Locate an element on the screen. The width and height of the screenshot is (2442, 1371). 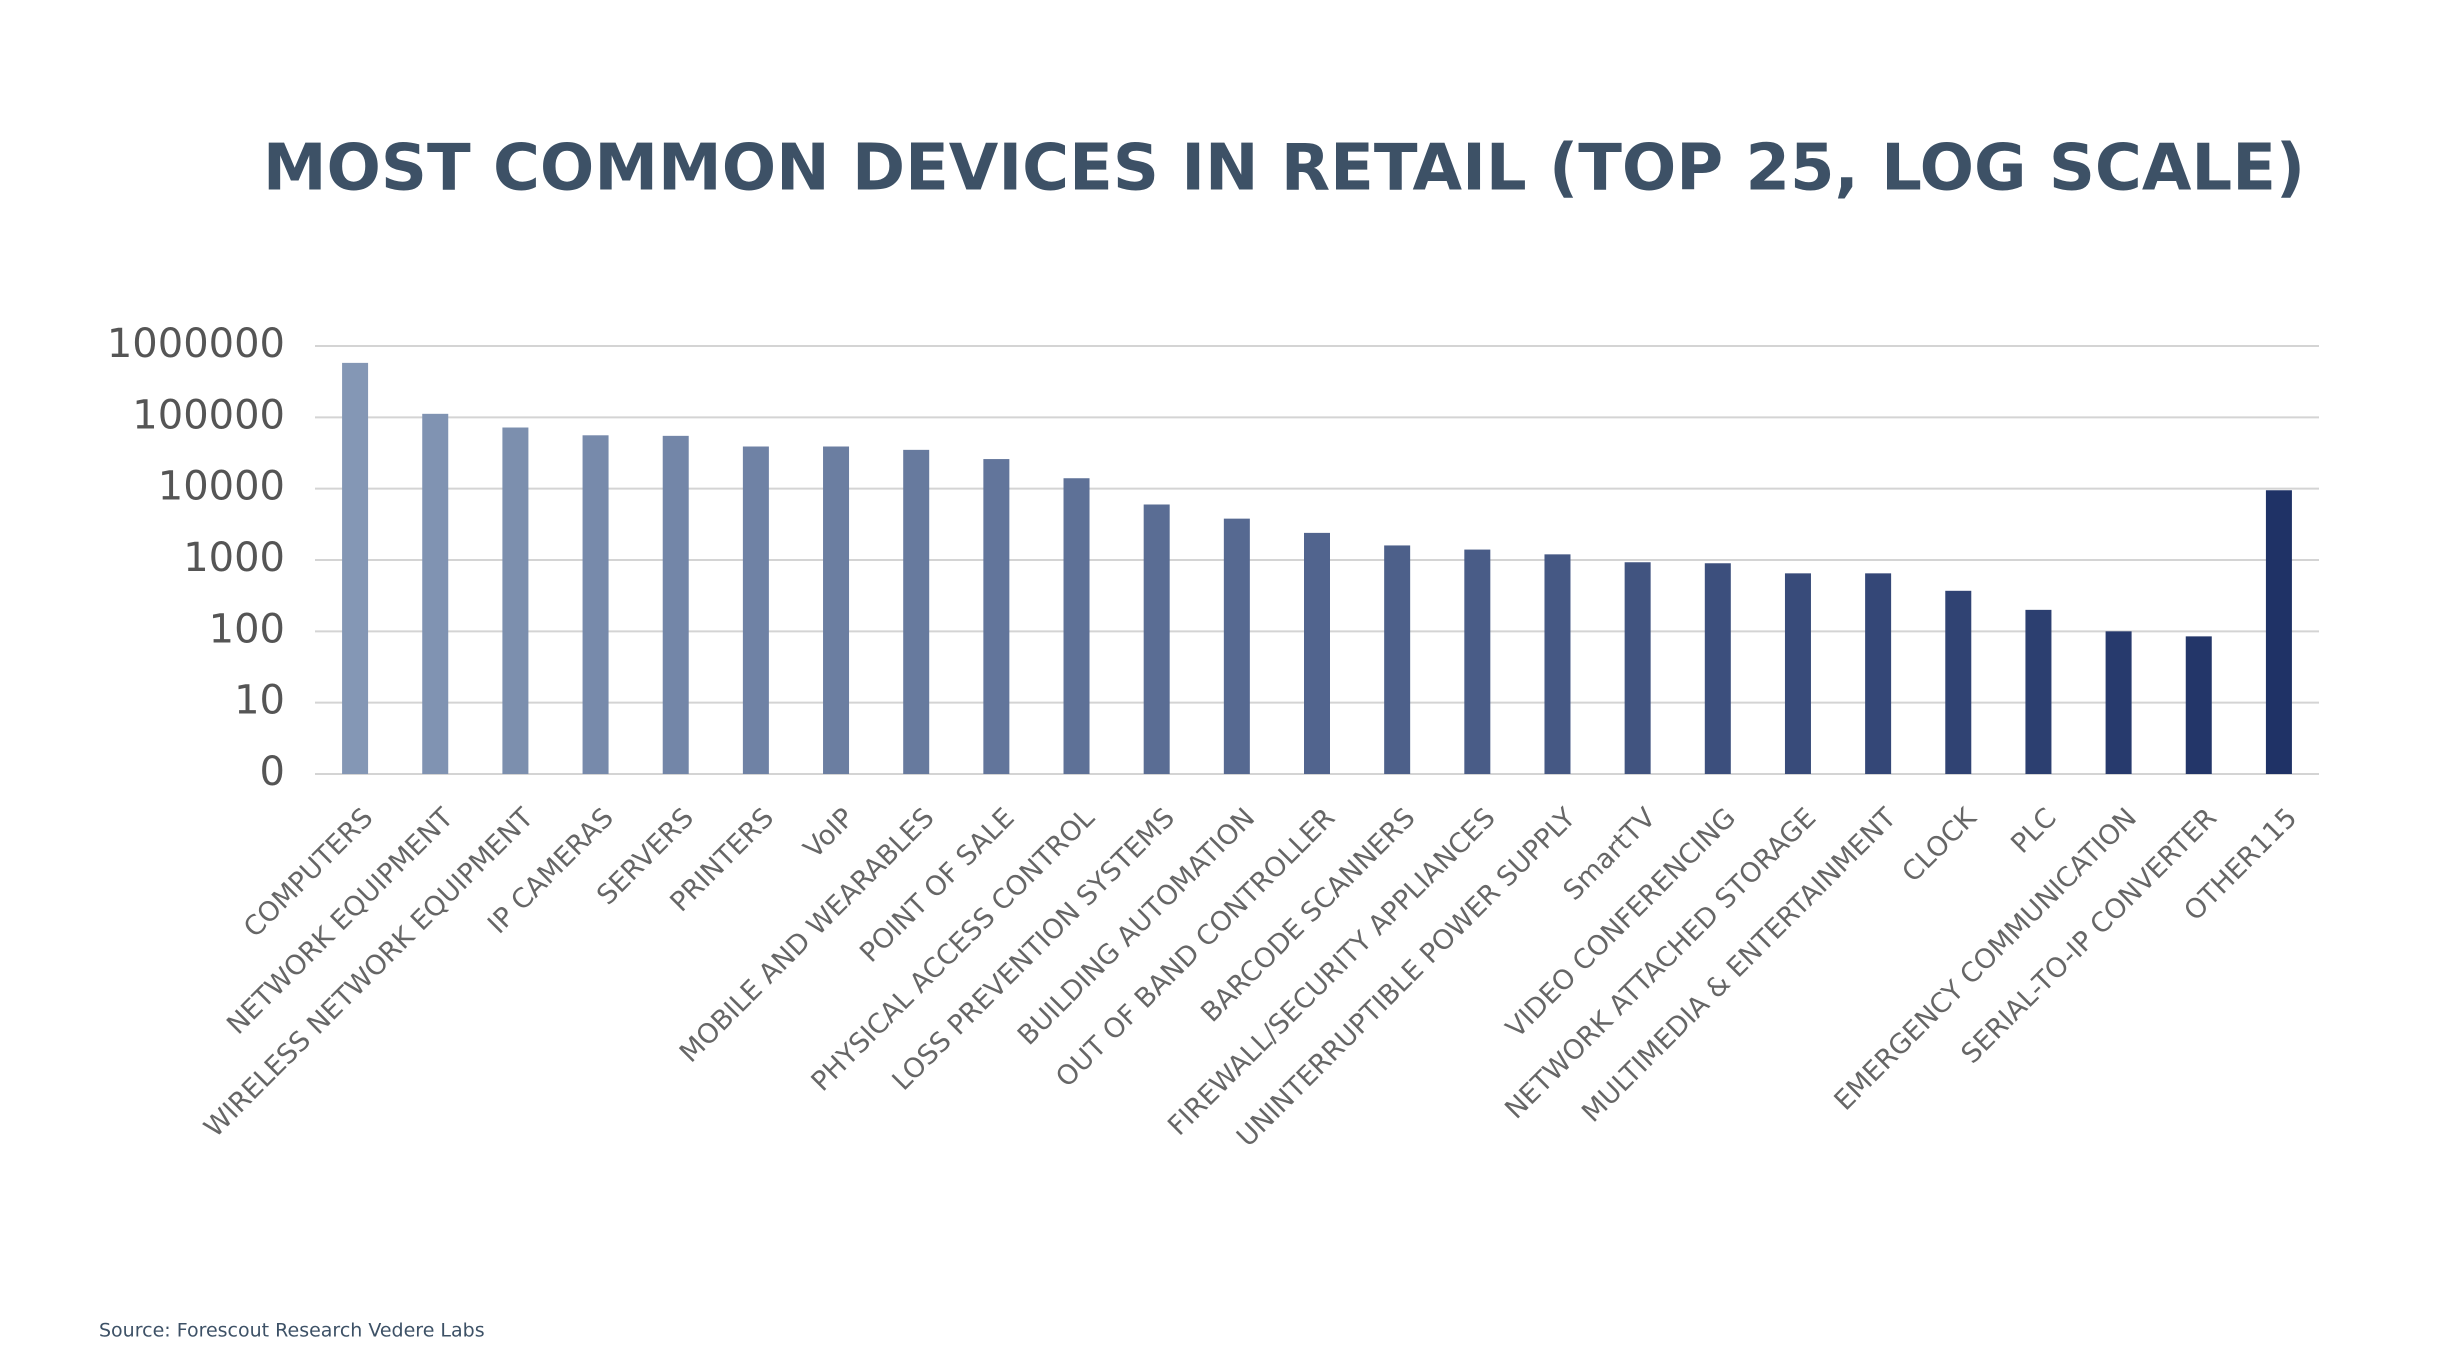
y-tick-label: 10 is located at coordinates (259, 701).